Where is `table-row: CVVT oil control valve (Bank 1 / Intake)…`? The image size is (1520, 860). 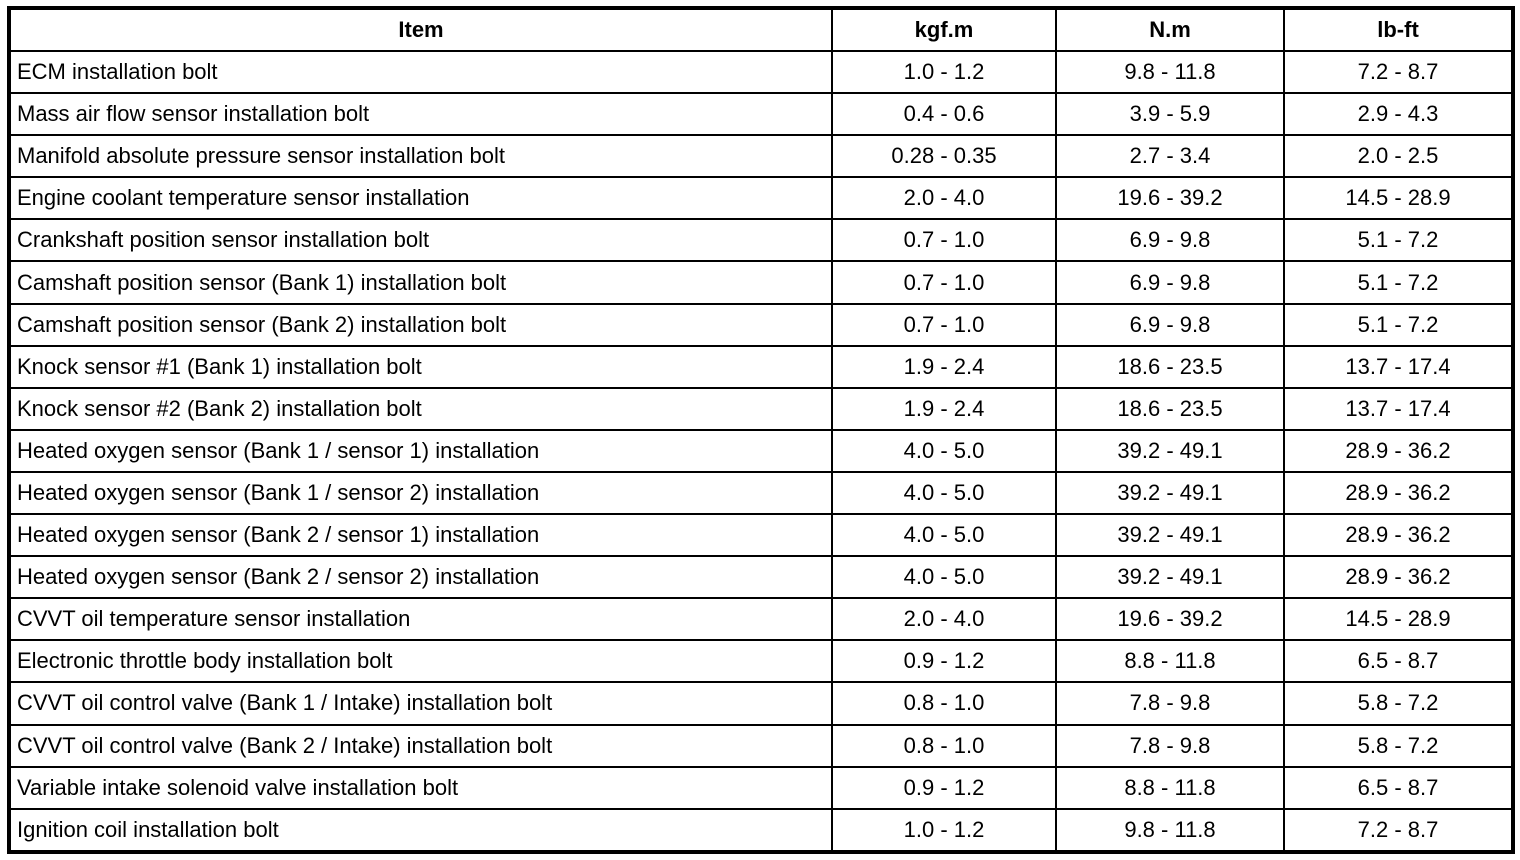 table-row: CVVT oil control valve (Bank 1 / Intake)… is located at coordinates (761, 703).